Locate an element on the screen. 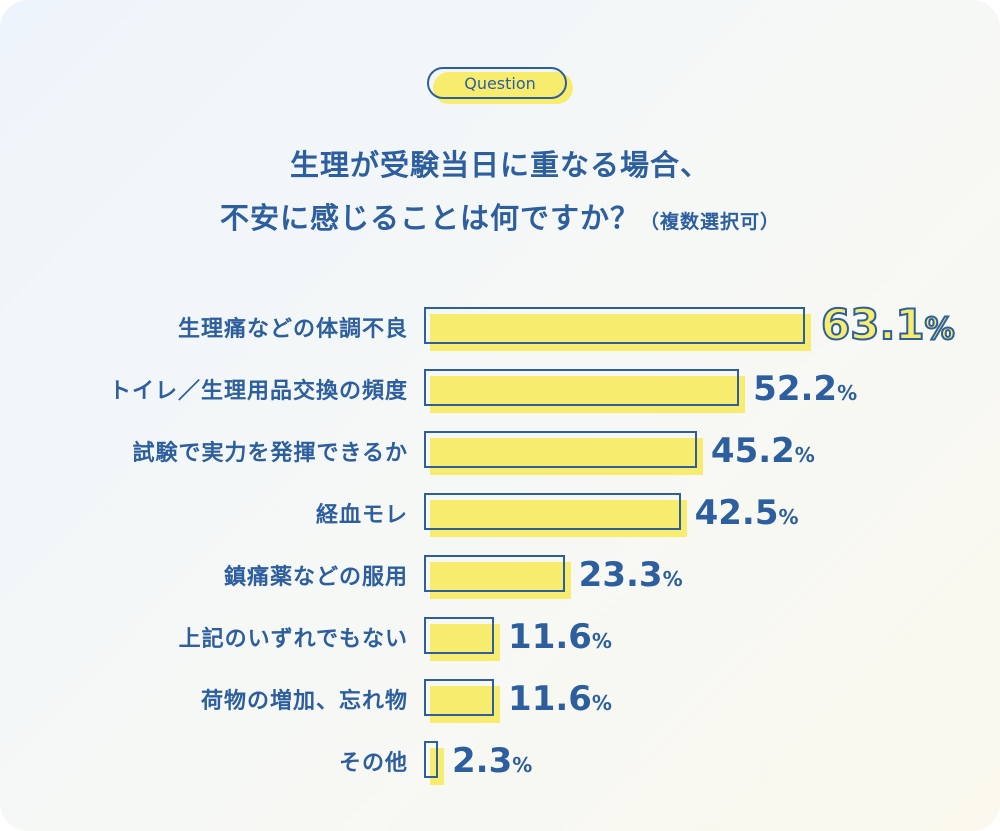  chart-title-line2: 不安に感じることは何ですか？（複数選択可） is located at coordinates (500, 216).